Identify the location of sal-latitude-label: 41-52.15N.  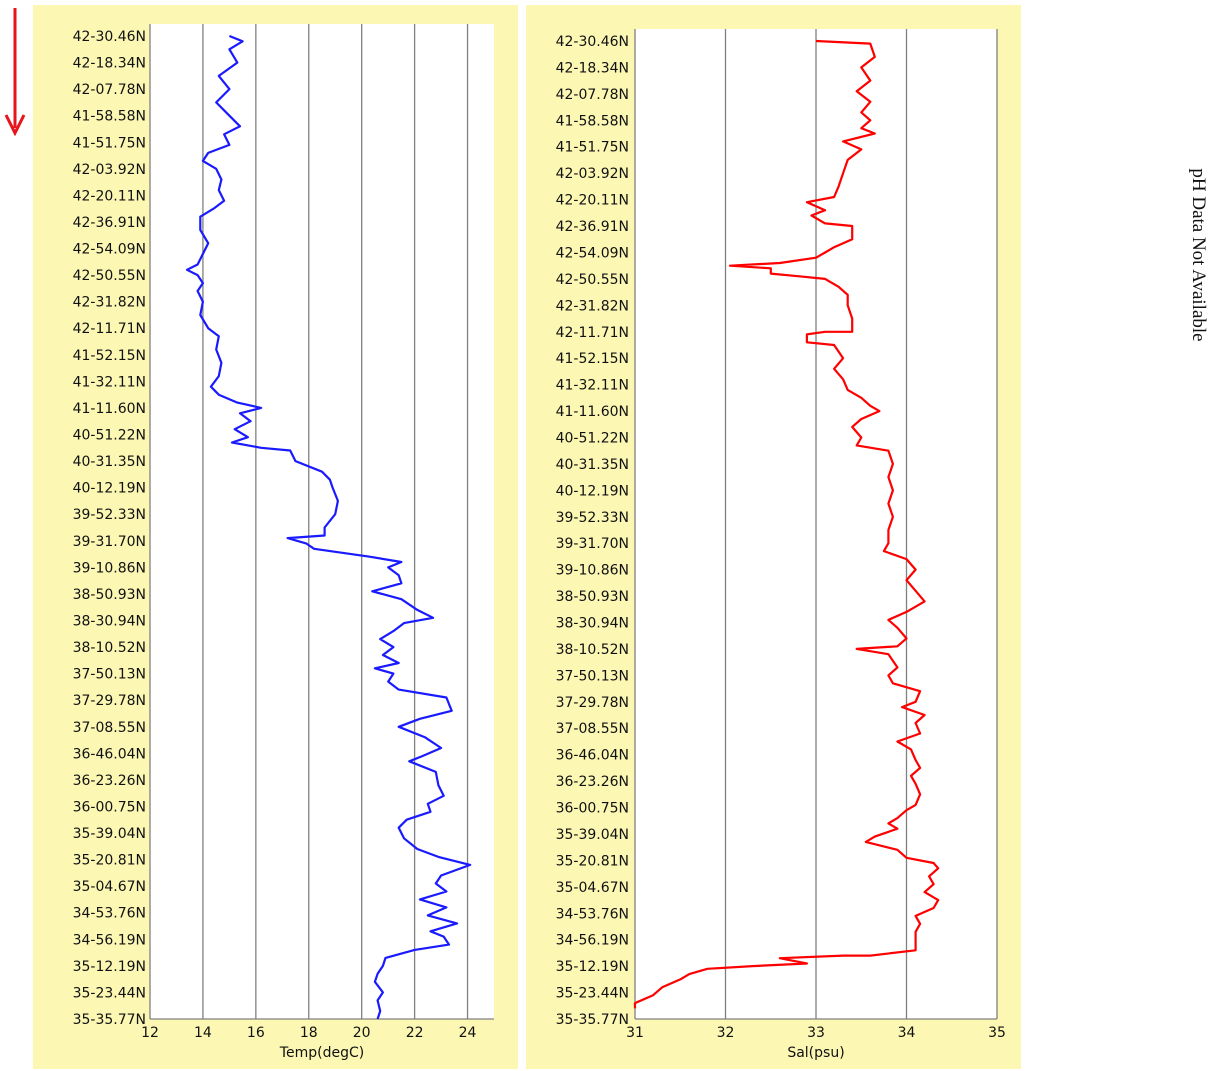
(592, 359).